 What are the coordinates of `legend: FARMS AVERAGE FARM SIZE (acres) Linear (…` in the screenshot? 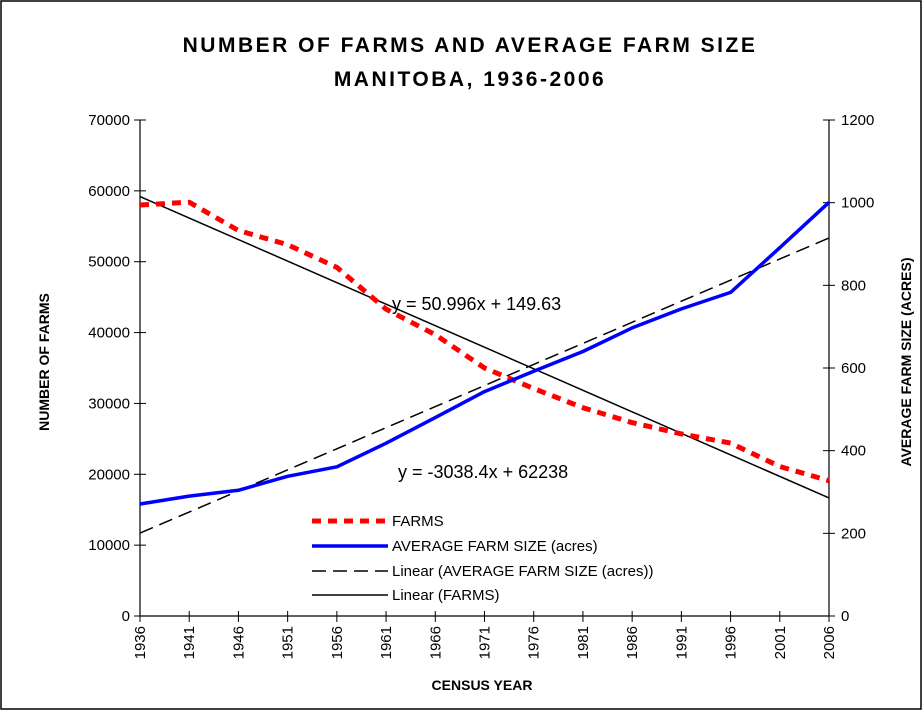 It's located at (482, 558).